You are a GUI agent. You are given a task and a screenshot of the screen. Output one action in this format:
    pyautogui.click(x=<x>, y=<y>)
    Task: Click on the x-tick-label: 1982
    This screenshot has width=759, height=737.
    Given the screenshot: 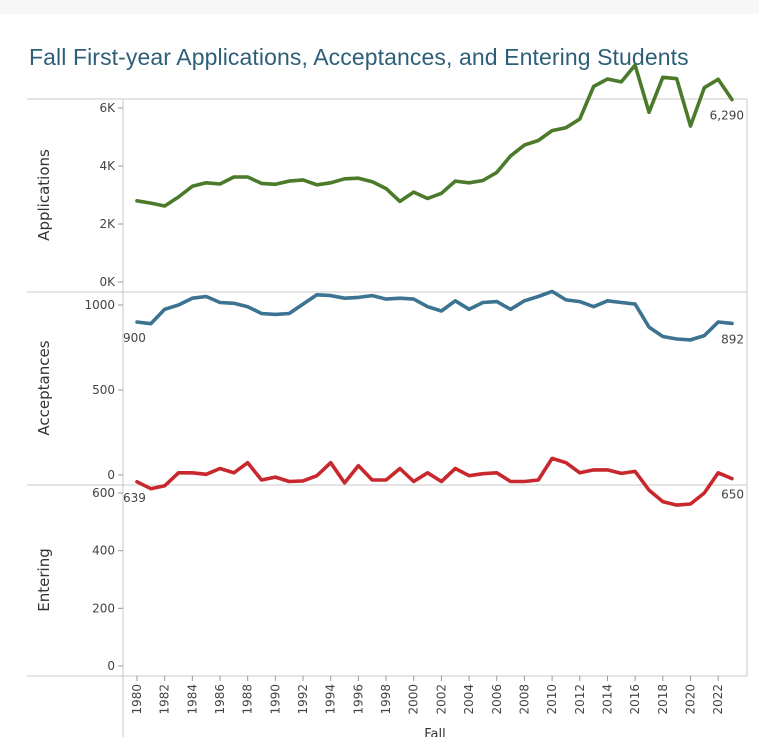 What is the action you would take?
    pyautogui.click(x=165, y=699)
    